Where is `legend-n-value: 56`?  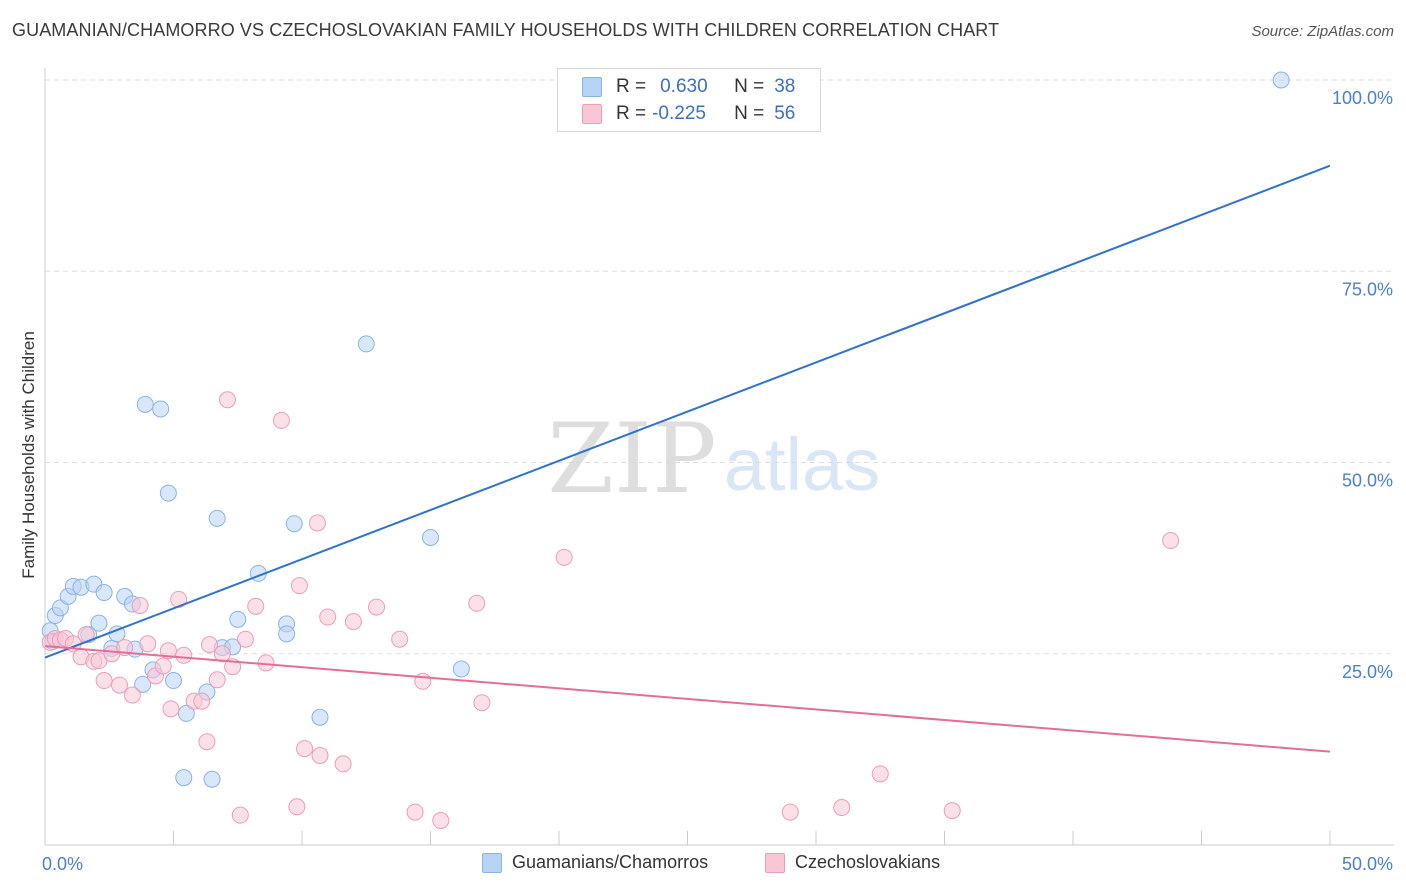
legend-n-value: 56 is located at coordinates (785, 113).